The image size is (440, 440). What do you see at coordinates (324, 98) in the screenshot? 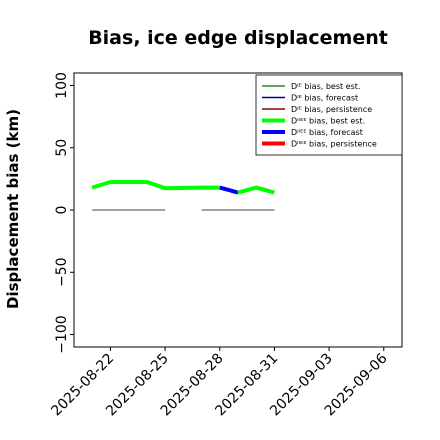
I see `legend-entry: Dᴵᴱ bias, forecast` at bounding box center [324, 98].